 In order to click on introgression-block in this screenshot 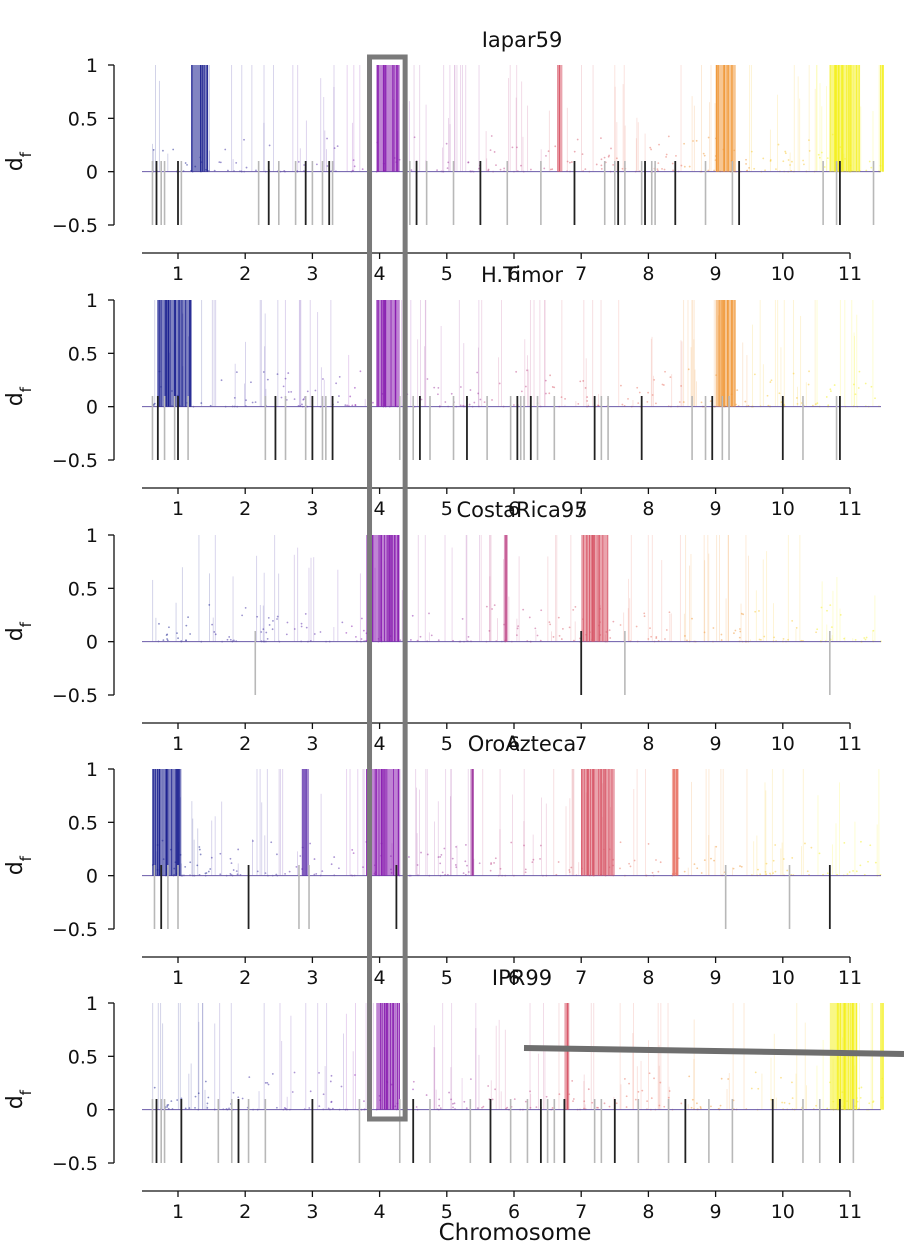, I will do `click(882, 118)`.